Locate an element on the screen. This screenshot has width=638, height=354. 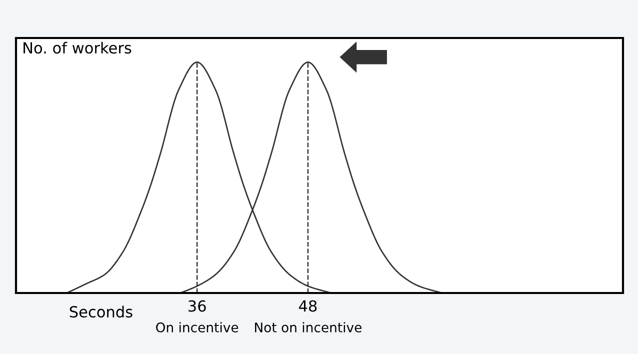
y-axis-title: No. of workers is located at coordinates (78, 48).